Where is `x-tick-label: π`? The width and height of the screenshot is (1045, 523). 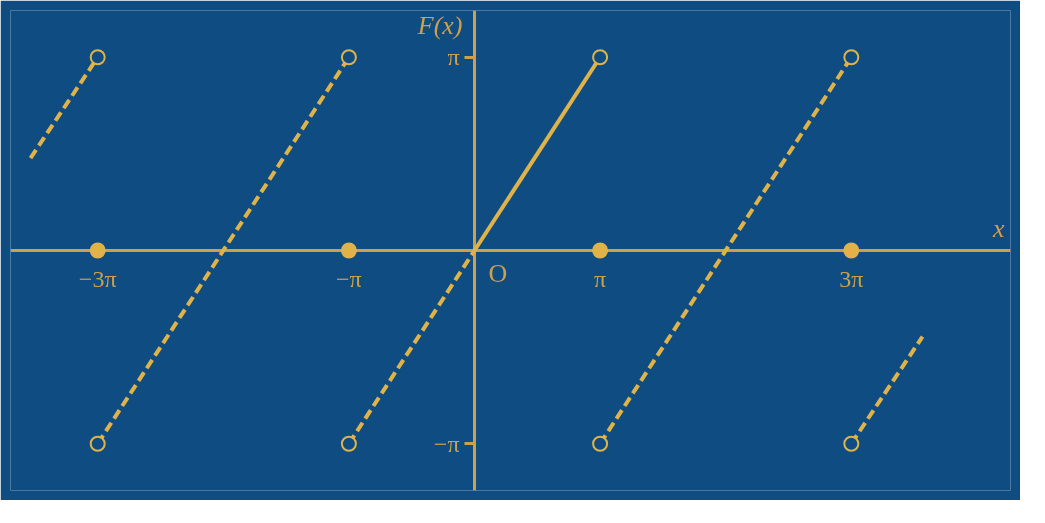 x-tick-label: π is located at coordinates (600, 278).